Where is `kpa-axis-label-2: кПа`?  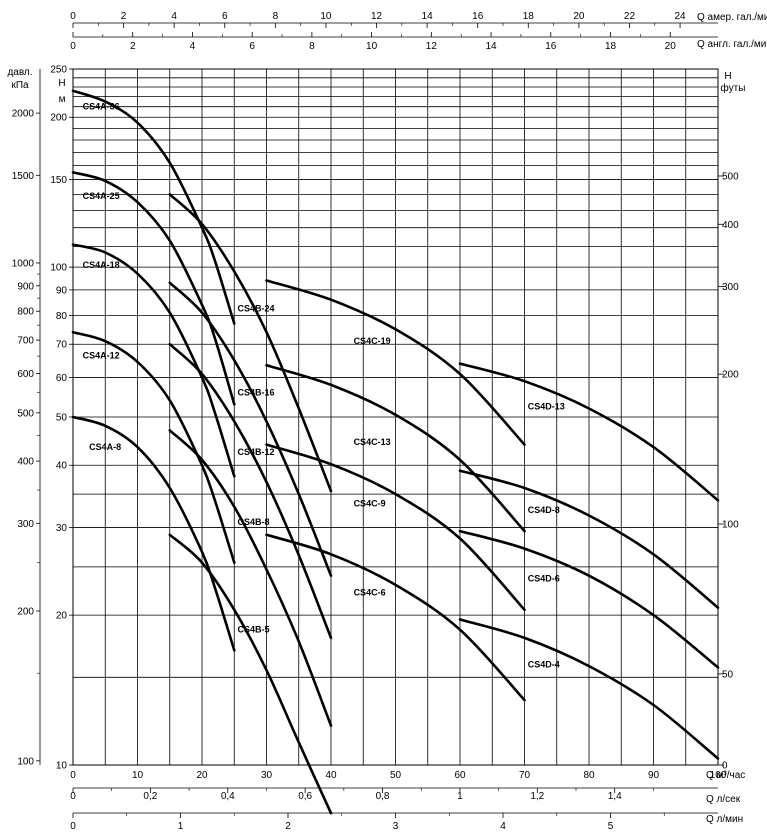
kpa-axis-label-2: кПа is located at coordinates (20, 85).